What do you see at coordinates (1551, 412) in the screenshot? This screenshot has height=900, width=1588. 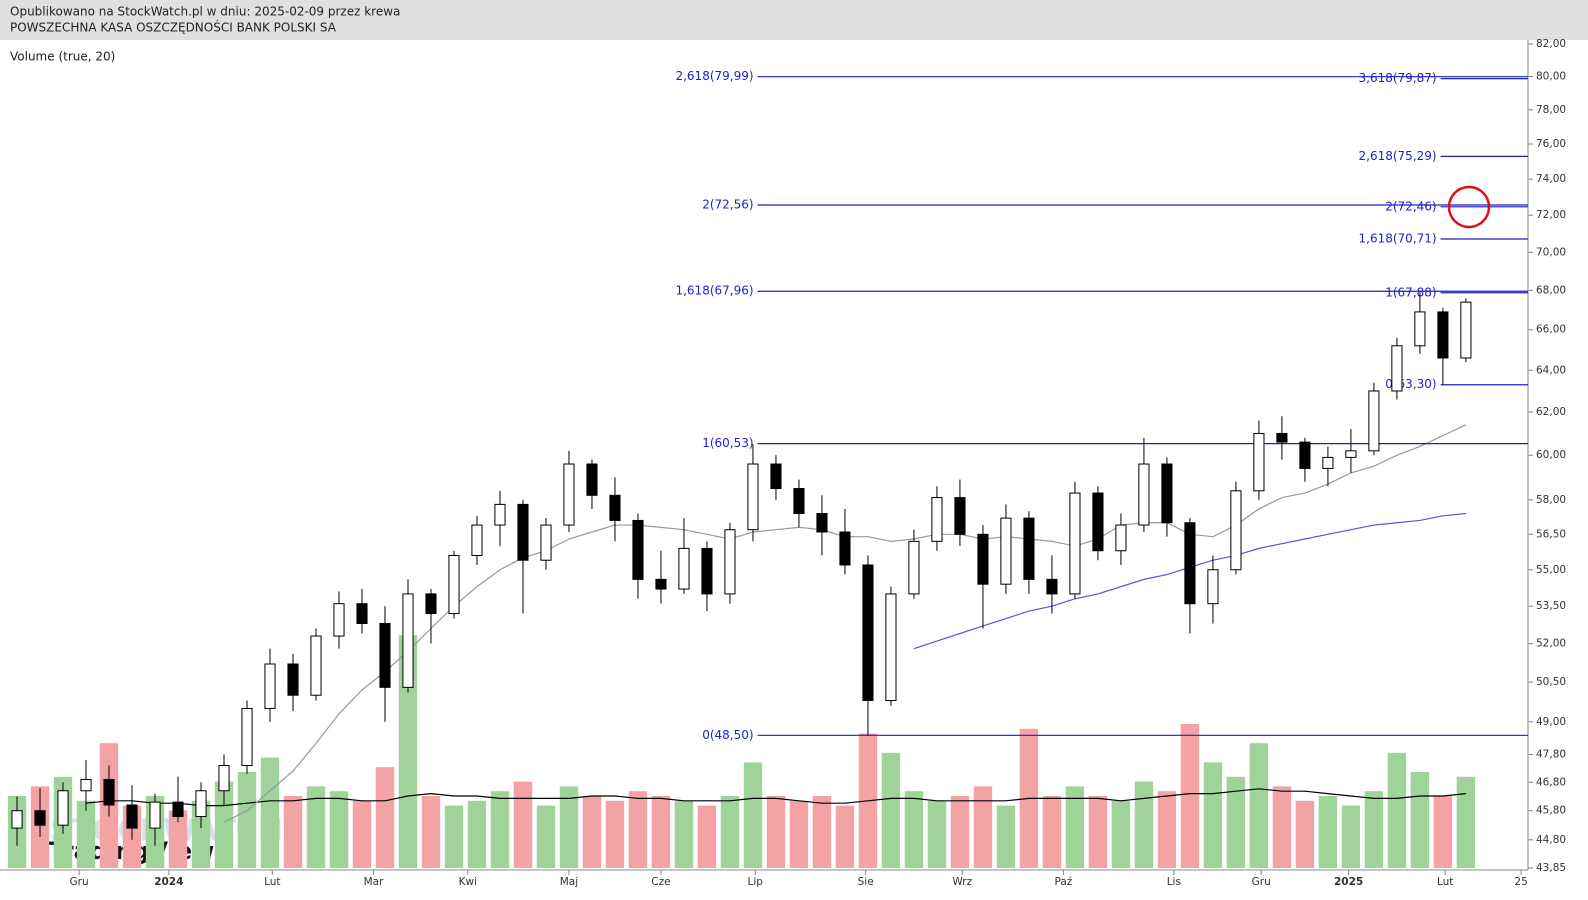 I see `y-tick-label: 62,00` at bounding box center [1551, 412].